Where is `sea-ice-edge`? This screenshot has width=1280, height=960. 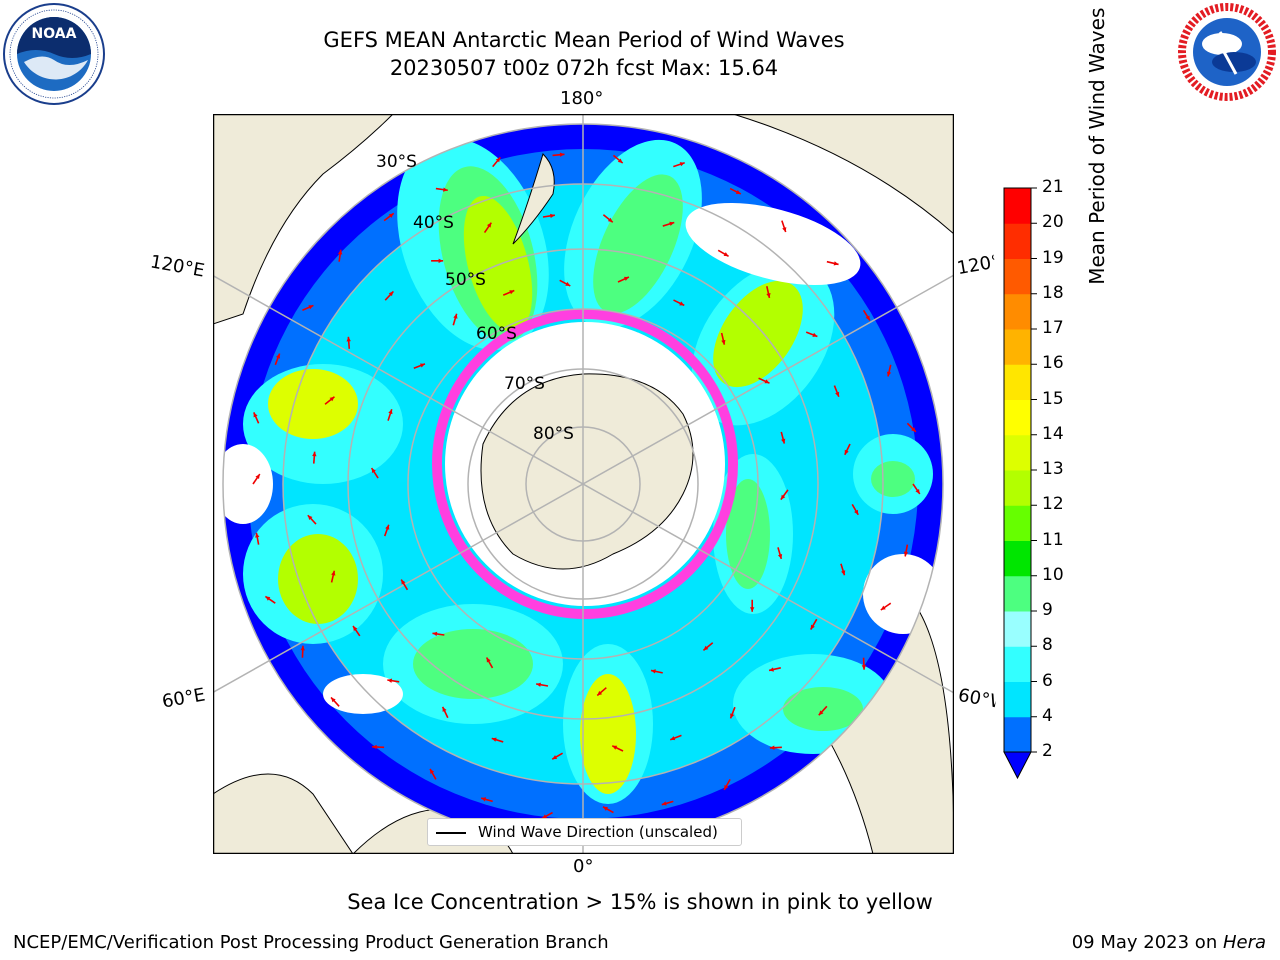 sea-ice-edge is located at coordinates (585, 464).